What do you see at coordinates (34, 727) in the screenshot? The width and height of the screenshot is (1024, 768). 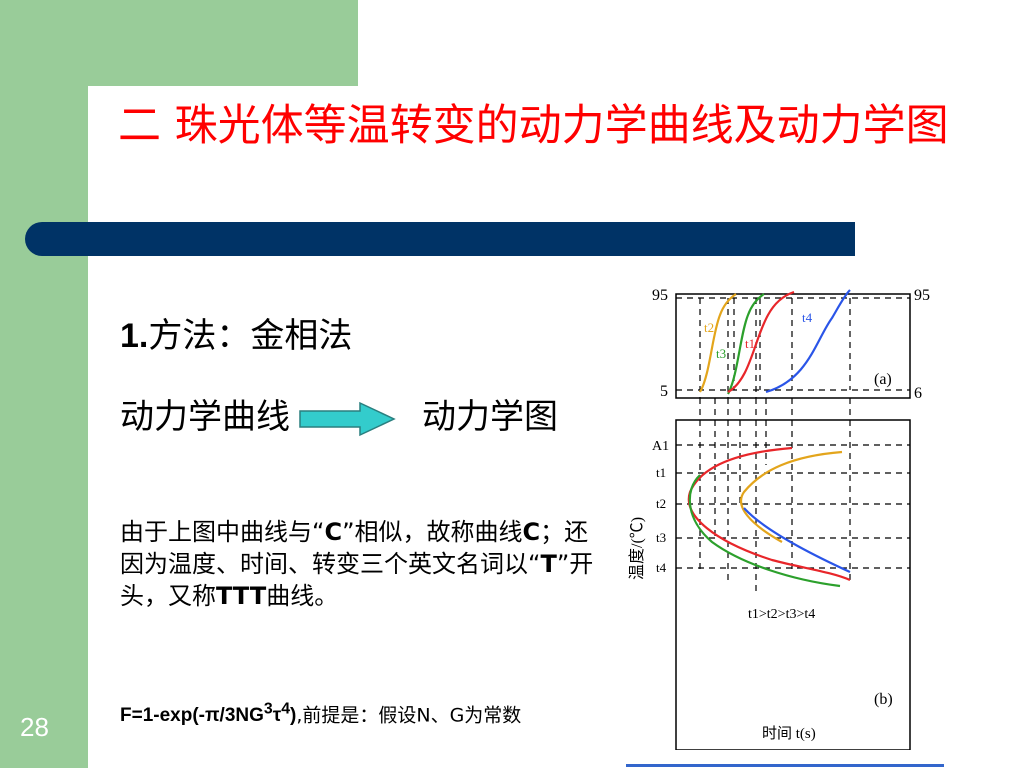 I see `page-number: 28` at bounding box center [34, 727].